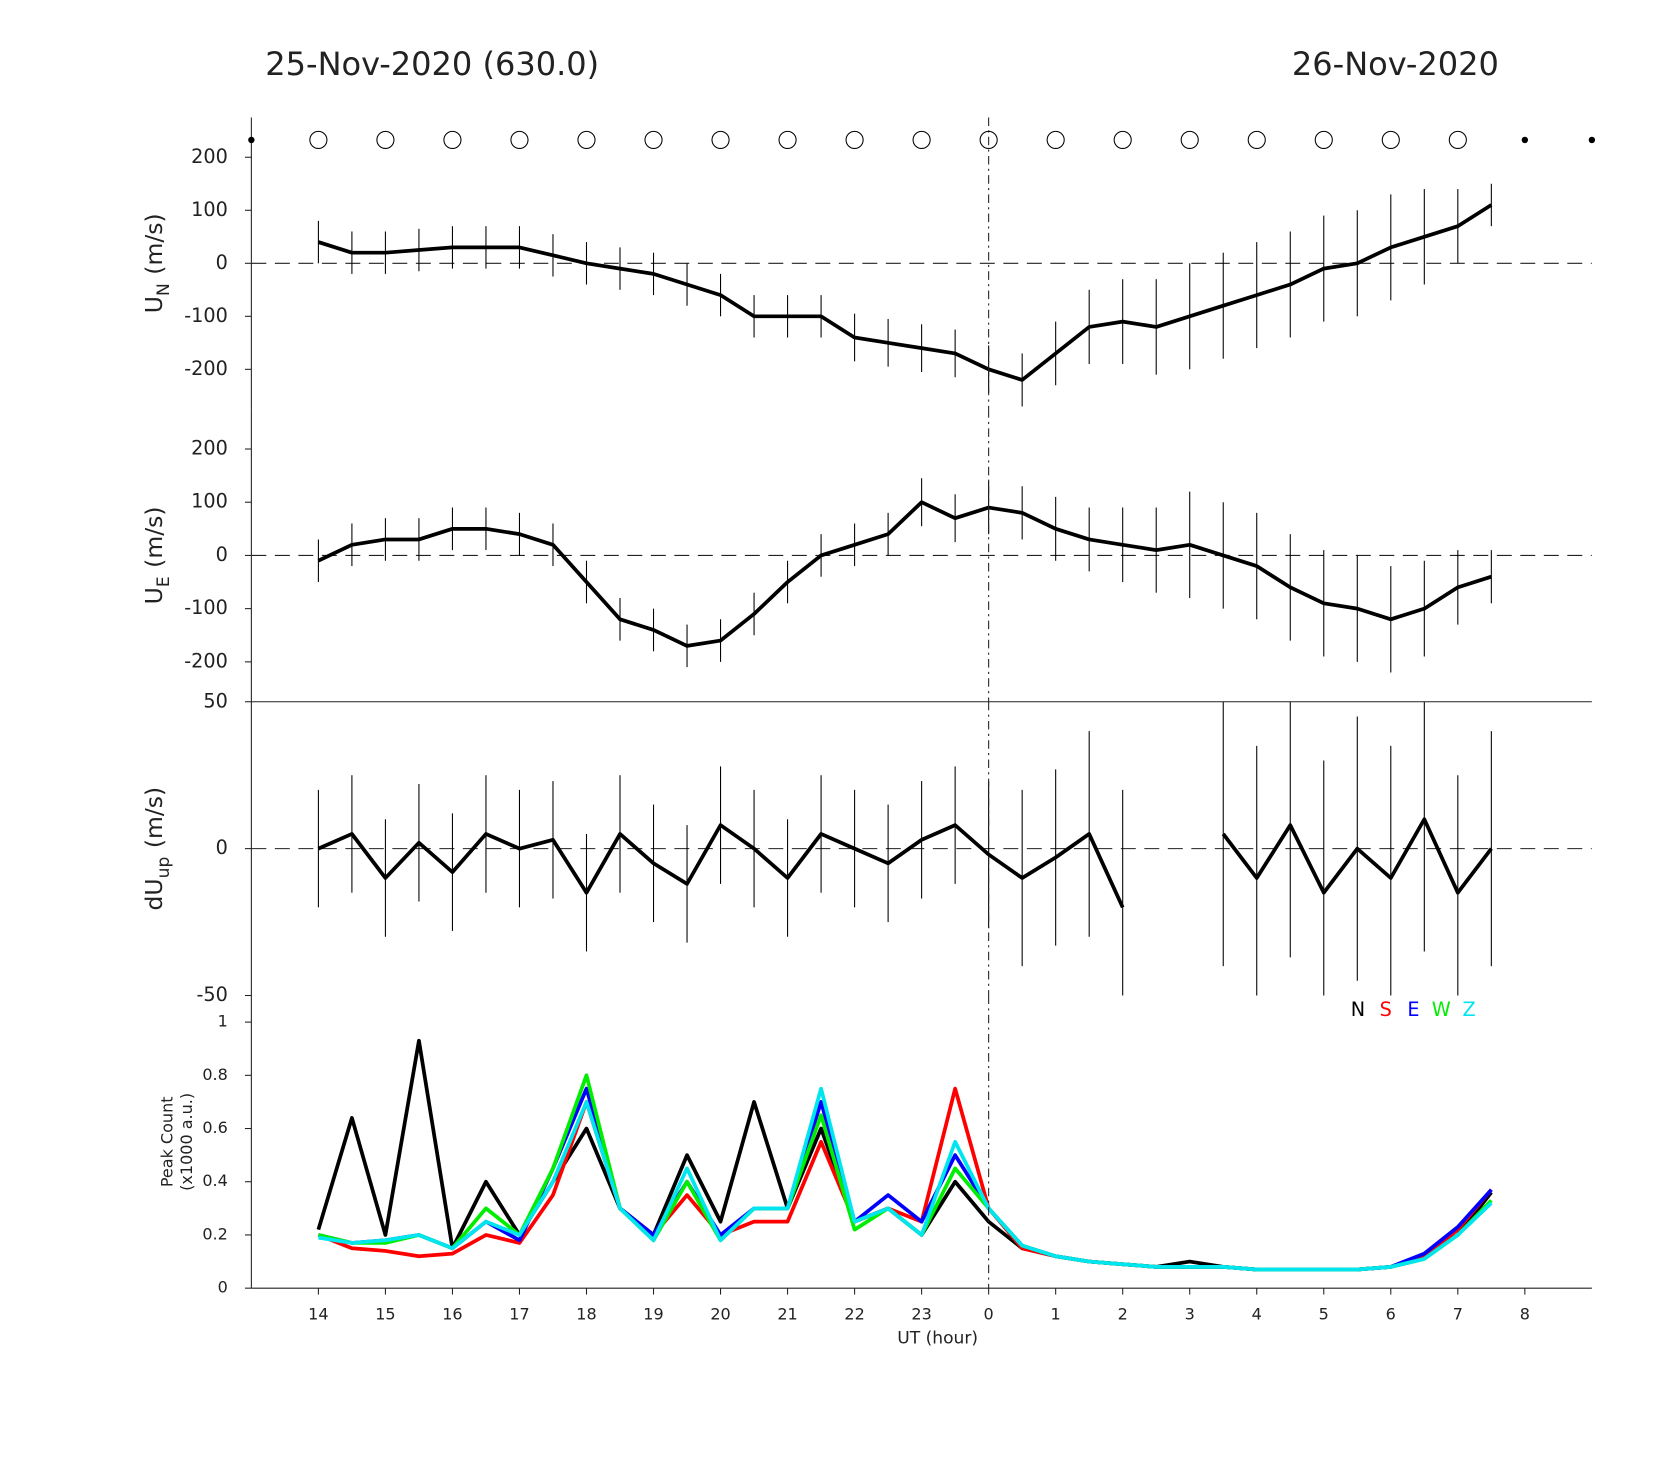 The width and height of the screenshot is (1667, 1458). Describe the element at coordinates (385, 1313) in the screenshot. I see `x-tick-label: 15` at that location.